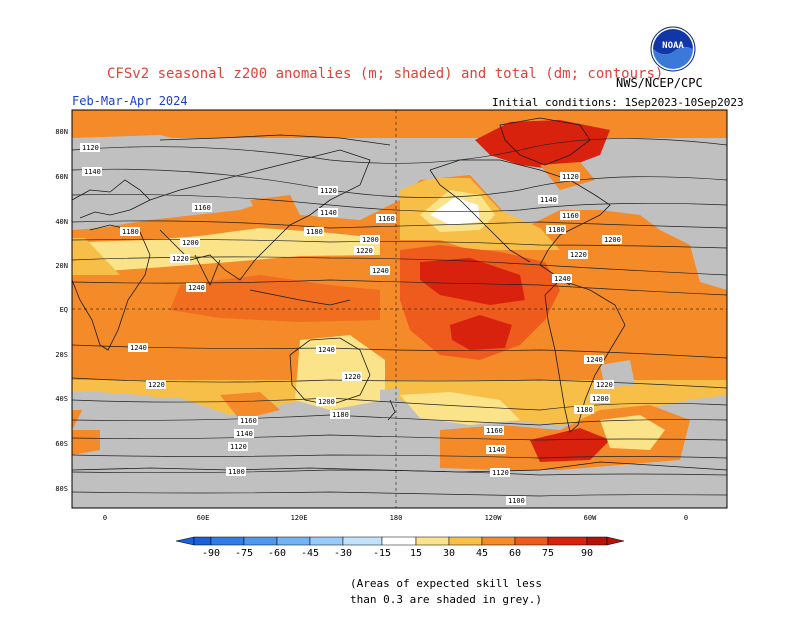  Describe the element at coordinates (494, 431) in the screenshot. I see `svg-text: 1160` at that location.